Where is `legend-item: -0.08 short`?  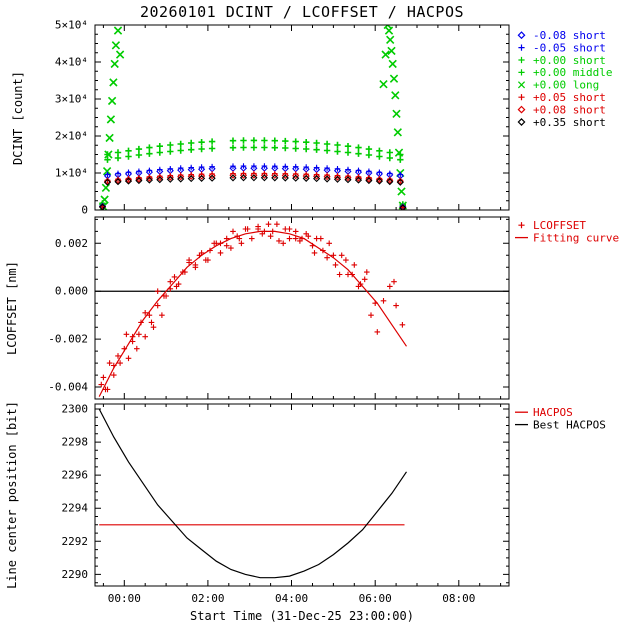 legend-item: -0.08 short is located at coordinates (561, 35).